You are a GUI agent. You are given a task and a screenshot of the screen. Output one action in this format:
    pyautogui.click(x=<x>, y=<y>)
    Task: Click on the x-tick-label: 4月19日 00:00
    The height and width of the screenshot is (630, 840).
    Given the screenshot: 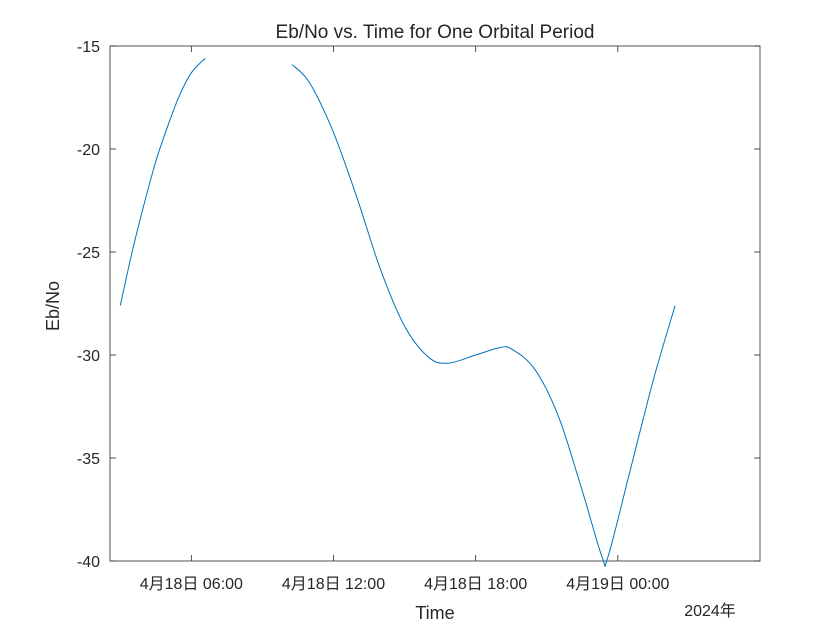 What is the action you would take?
    pyautogui.click(x=617, y=584)
    